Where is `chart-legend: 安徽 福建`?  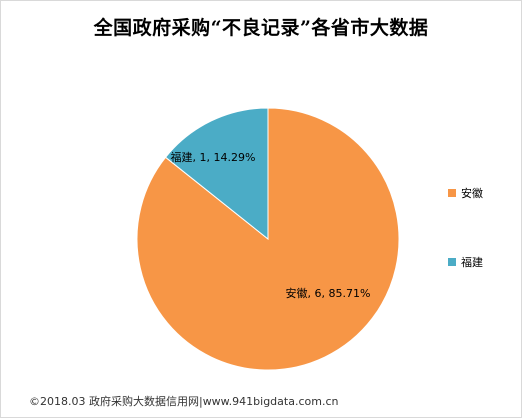
chart-legend: 安徽 福建 is located at coordinates (465, 254).